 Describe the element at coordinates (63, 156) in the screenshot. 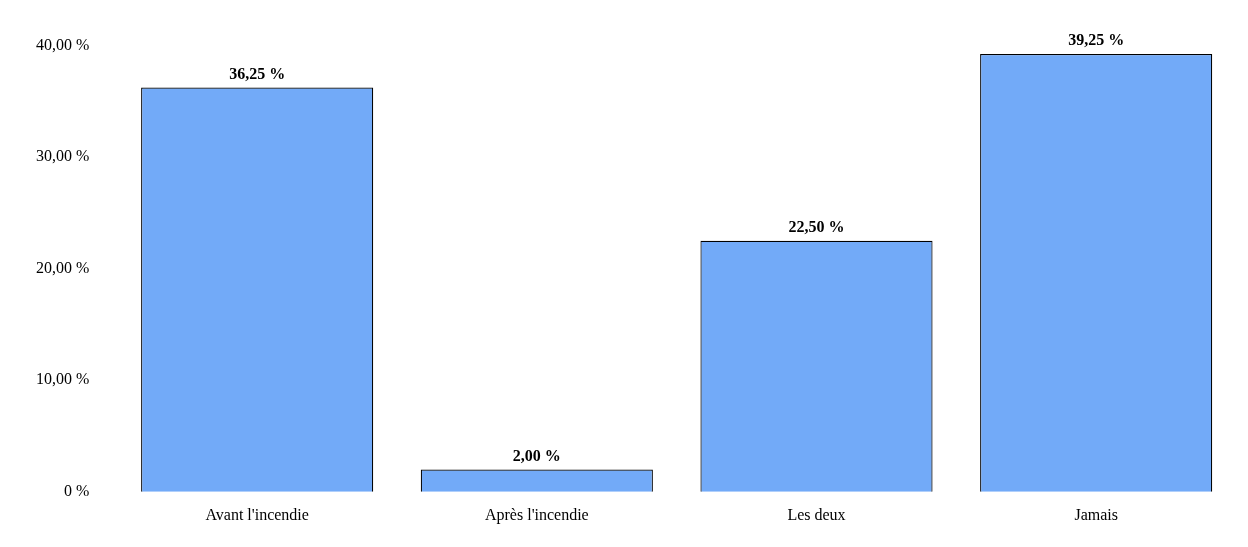

I see `y-tick-label: 30,00 %` at that location.